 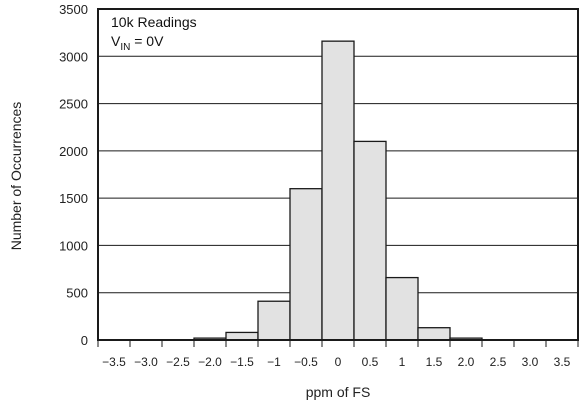 I want to click on y-axis-title: Number of Occurrences, so click(x=16, y=176).